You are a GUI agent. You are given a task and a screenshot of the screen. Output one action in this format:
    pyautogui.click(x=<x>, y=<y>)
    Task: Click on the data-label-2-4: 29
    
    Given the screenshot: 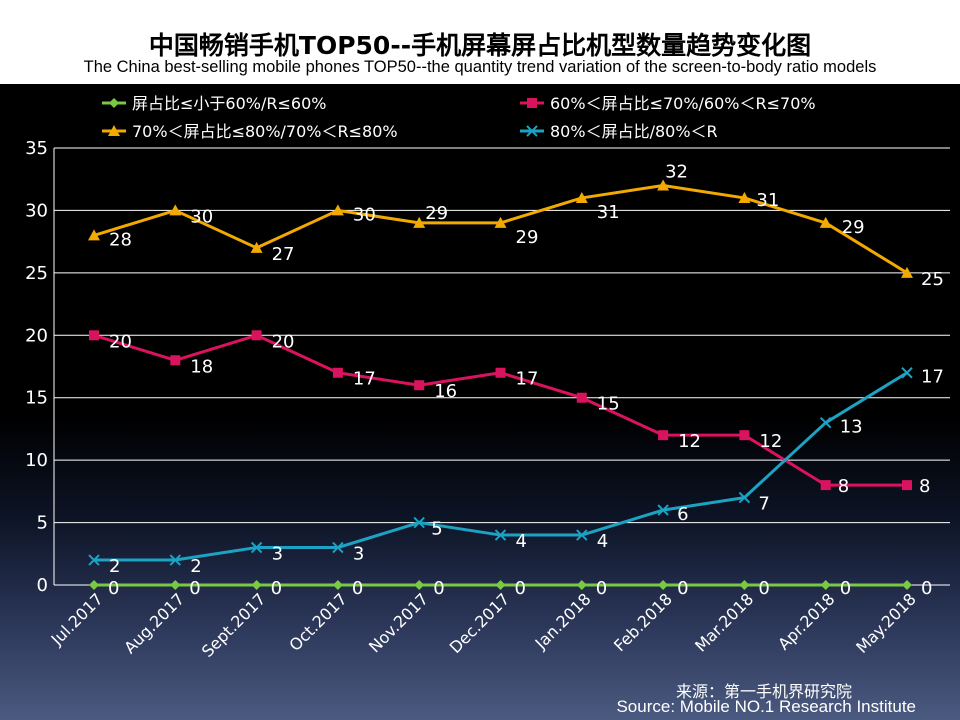 What is the action you would take?
    pyautogui.click(x=436, y=213)
    